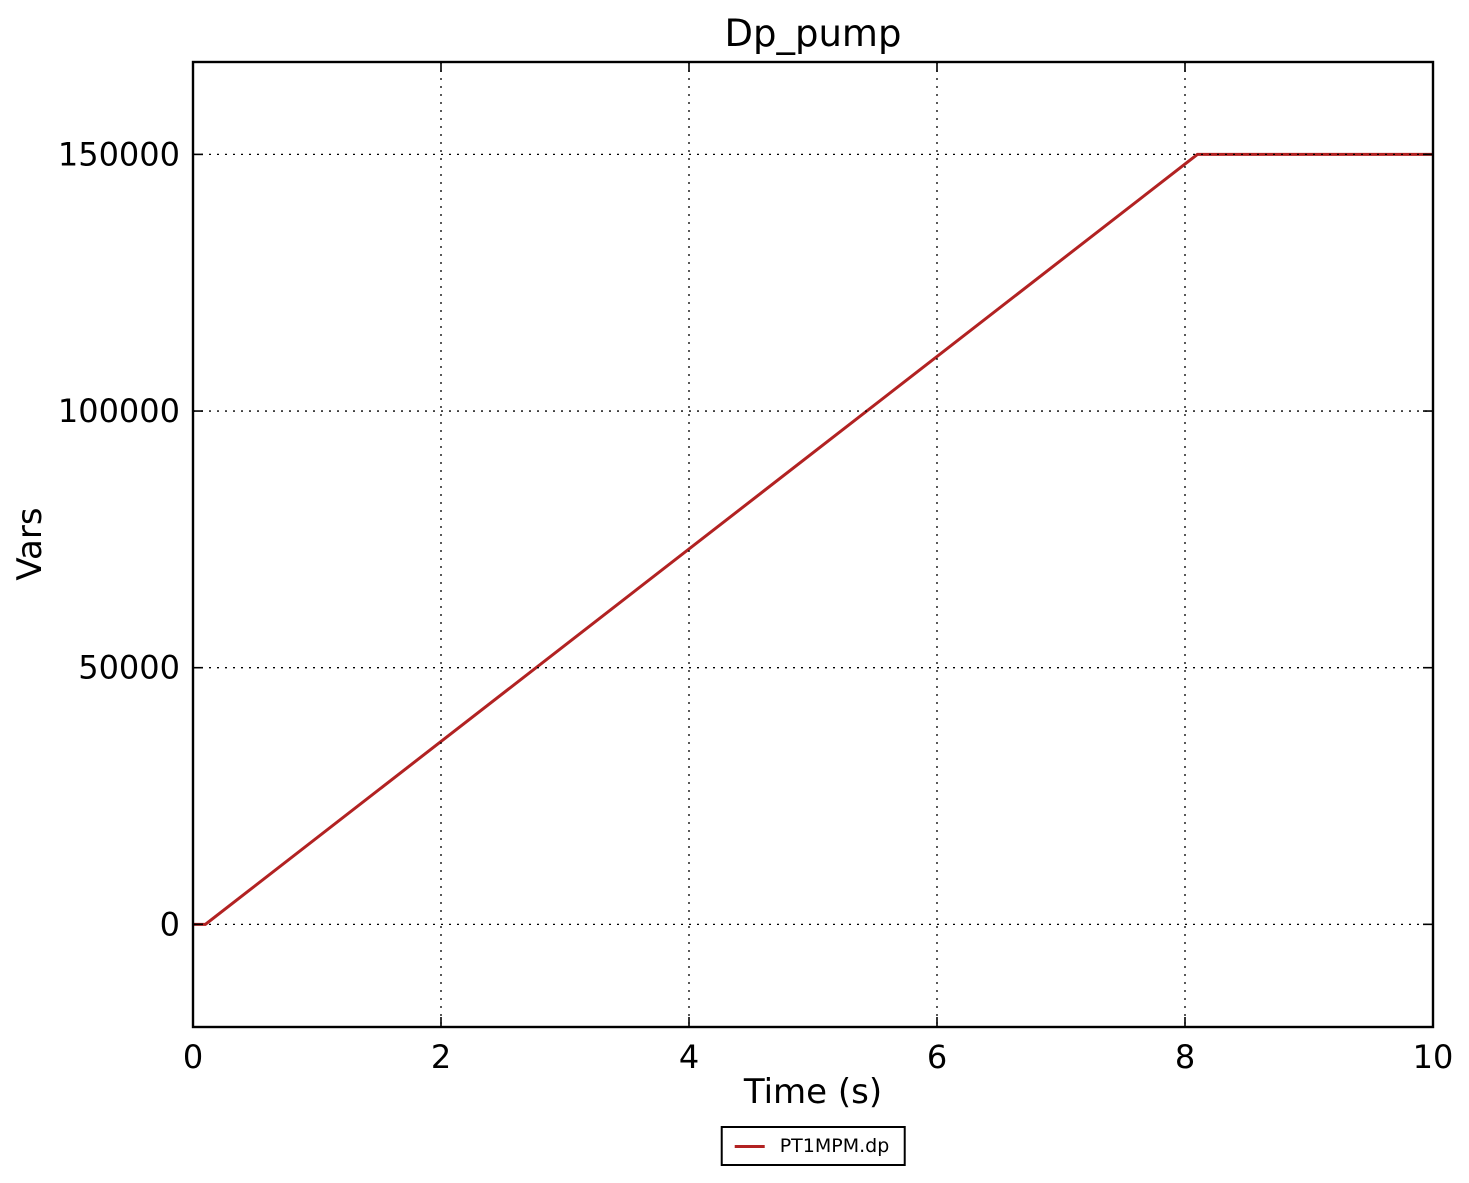  I want to click on x-tick-label: 8, so click(1185, 1057).